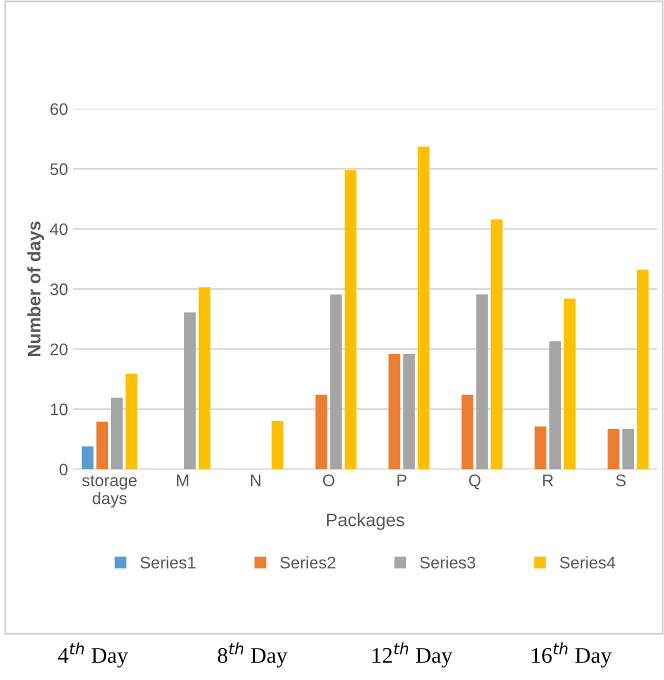 The width and height of the screenshot is (664, 680). Describe the element at coordinates (59, 109) in the screenshot. I see `y-tick-label: 60` at that location.